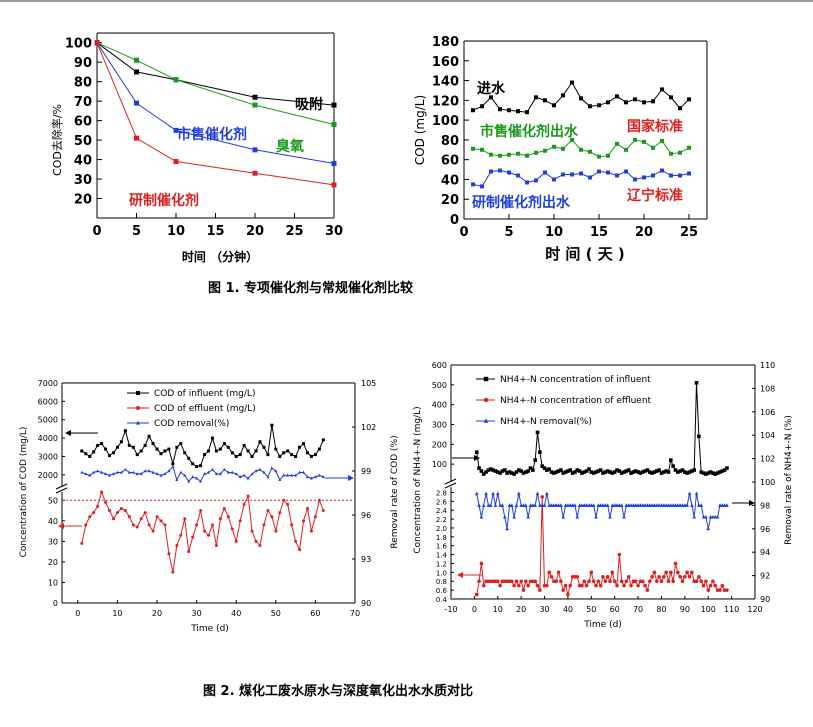 The image size is (813, 727). Describe the element at coordinates (439, 444) in the screenshot. I see `y-tick-label: 200` at that location.